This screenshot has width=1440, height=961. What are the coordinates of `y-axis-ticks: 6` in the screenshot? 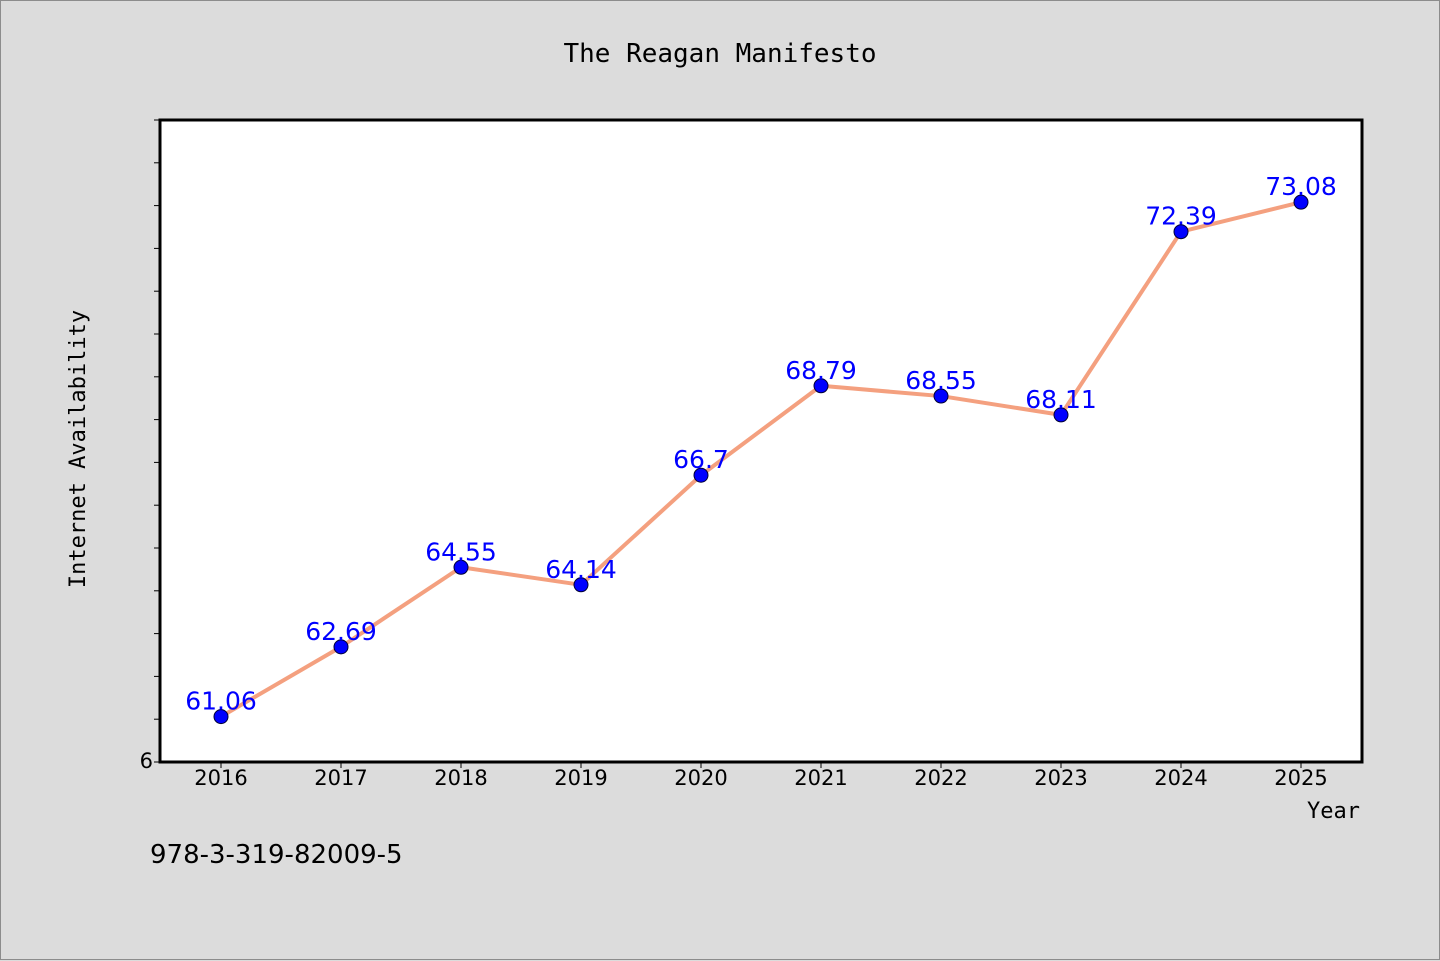 It's located at (150, 446).